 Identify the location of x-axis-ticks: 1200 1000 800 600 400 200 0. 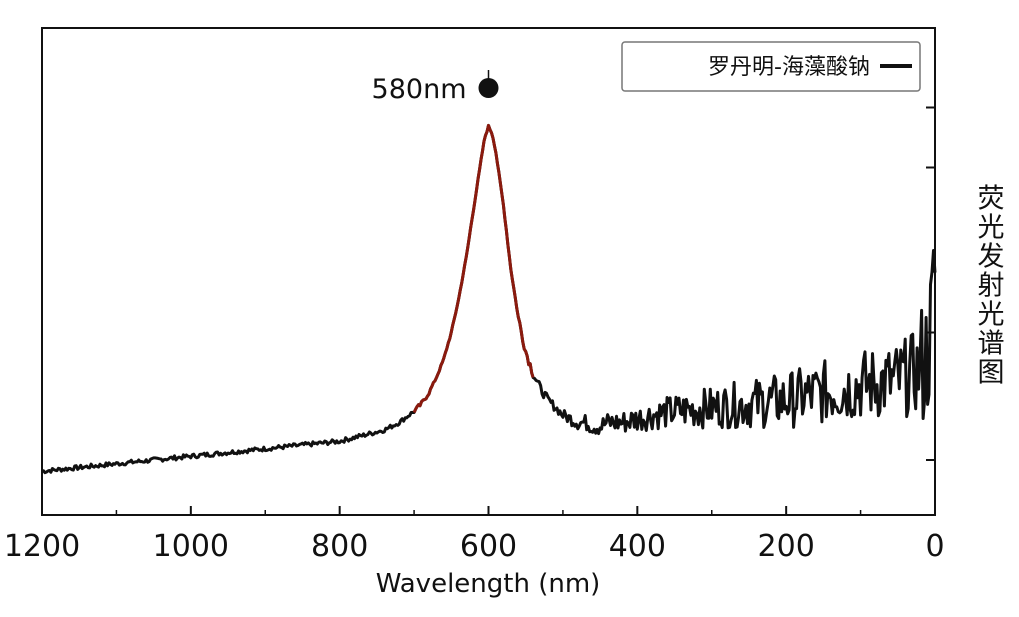
(474, 535).